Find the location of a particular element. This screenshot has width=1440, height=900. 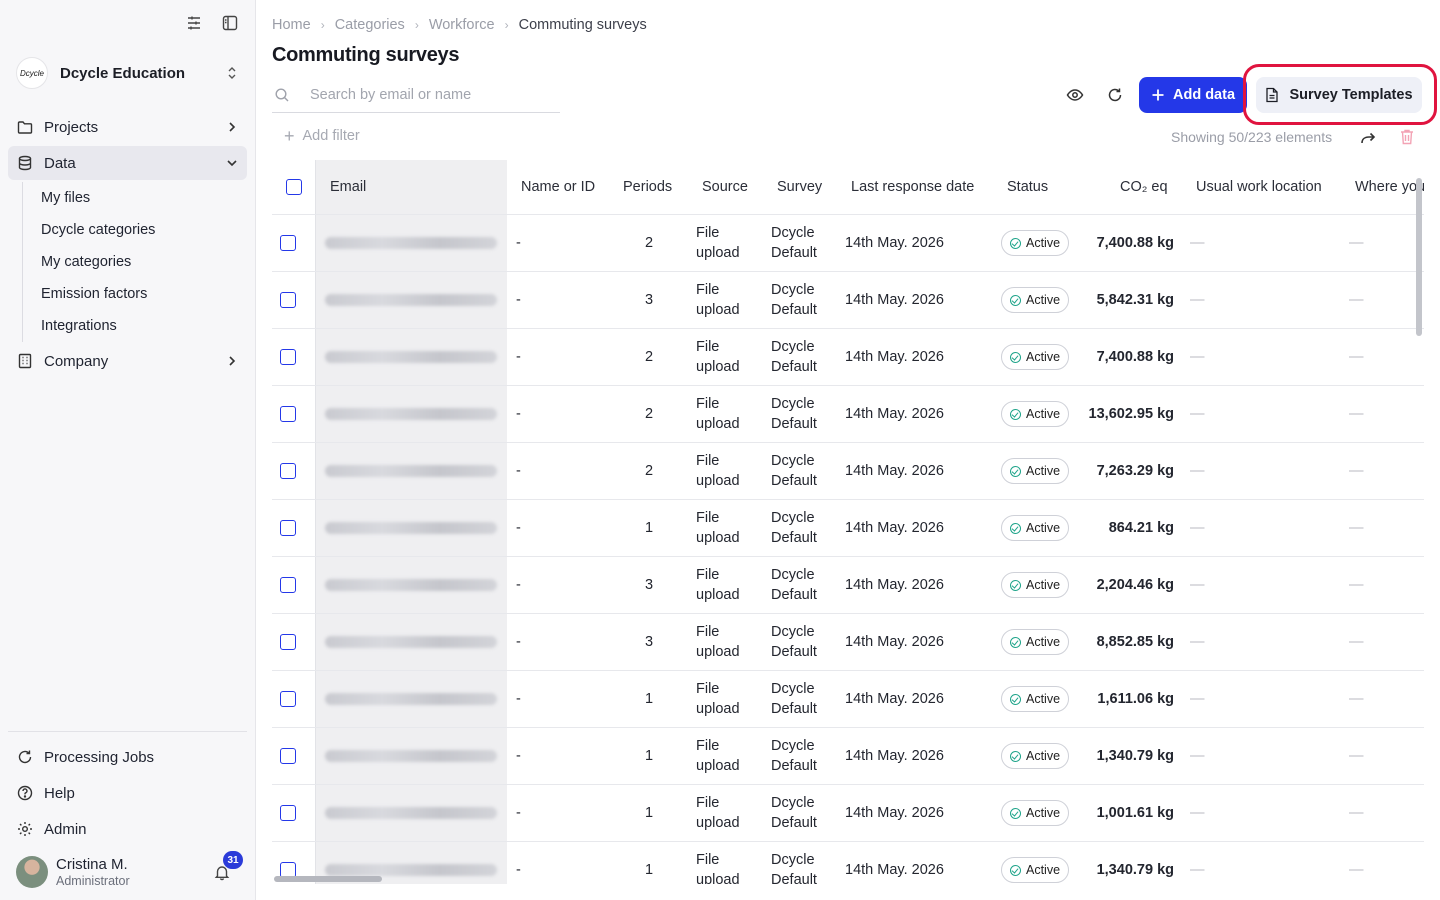

vertical-scrollbar is located at coordinates (1419, 257).